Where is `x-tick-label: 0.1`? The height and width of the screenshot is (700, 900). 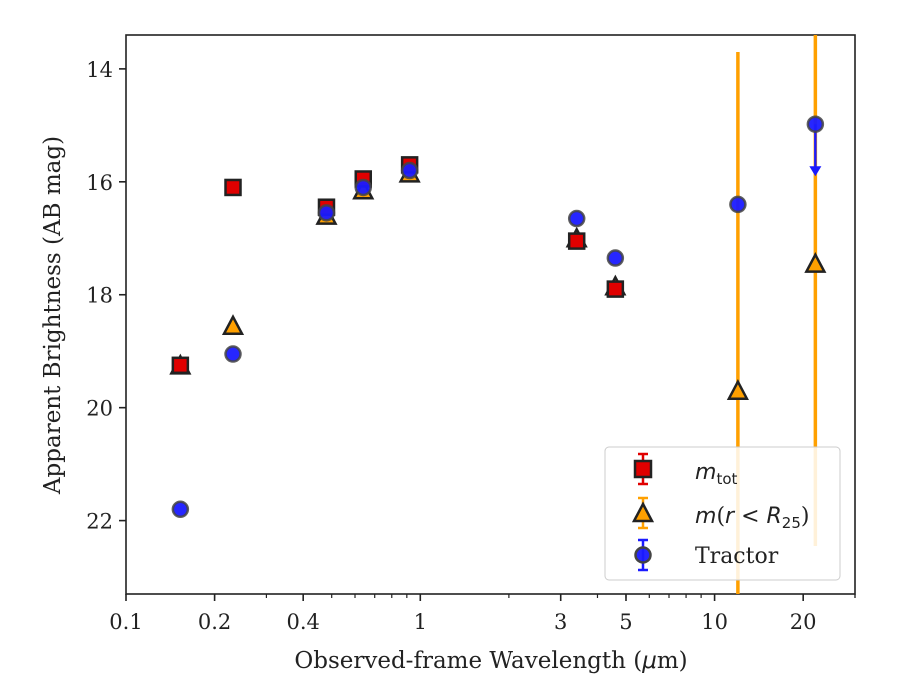
x-tick-label: 0.1 is located at coordinates (125, 622).